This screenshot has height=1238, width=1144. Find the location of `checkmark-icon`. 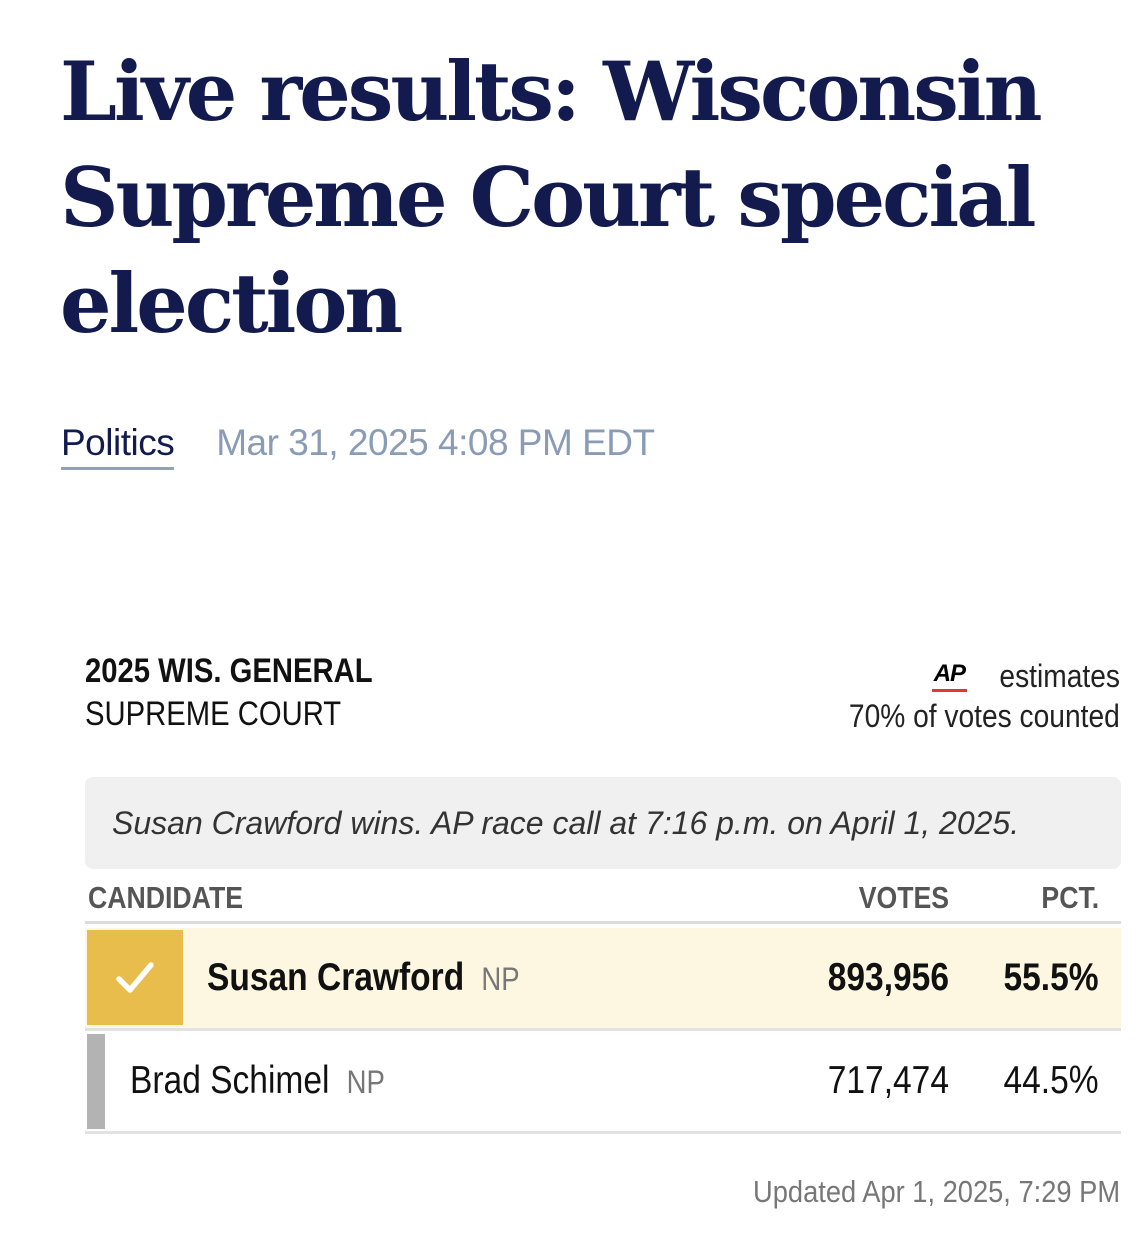

checkmark-icon is located at coordinates (135, 977).